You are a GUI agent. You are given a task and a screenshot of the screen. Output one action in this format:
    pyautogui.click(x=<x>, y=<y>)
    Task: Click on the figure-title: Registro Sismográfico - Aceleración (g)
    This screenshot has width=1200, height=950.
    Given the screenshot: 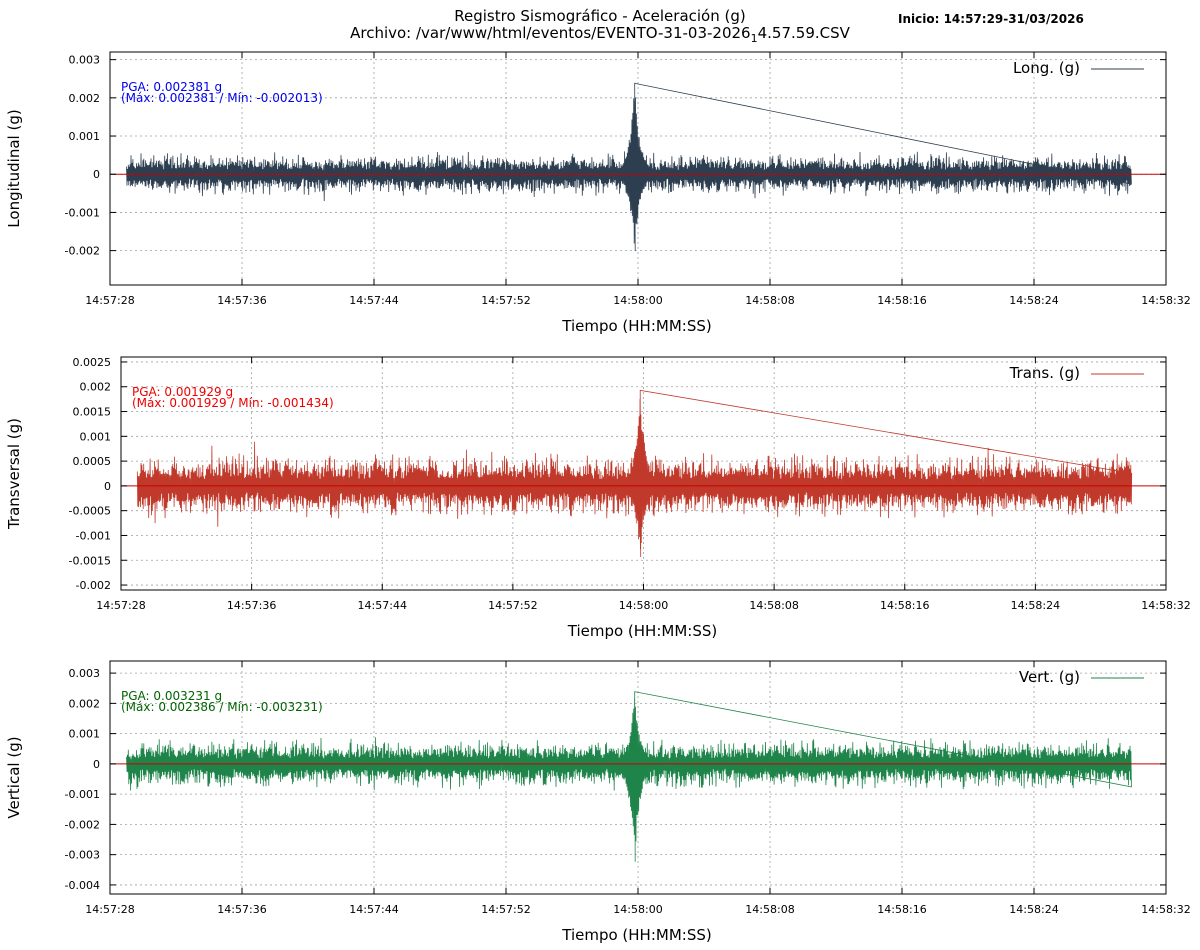 What is the action you would take?
    pyautogui.click(x=599, y=16)
    